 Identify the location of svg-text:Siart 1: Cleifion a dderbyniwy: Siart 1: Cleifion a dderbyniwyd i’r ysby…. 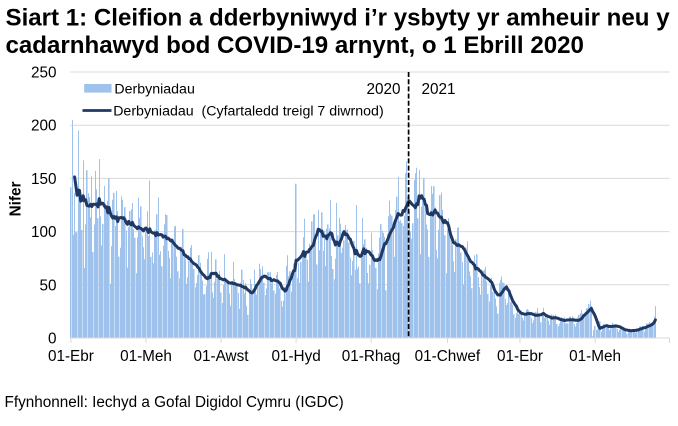
(338, 17).